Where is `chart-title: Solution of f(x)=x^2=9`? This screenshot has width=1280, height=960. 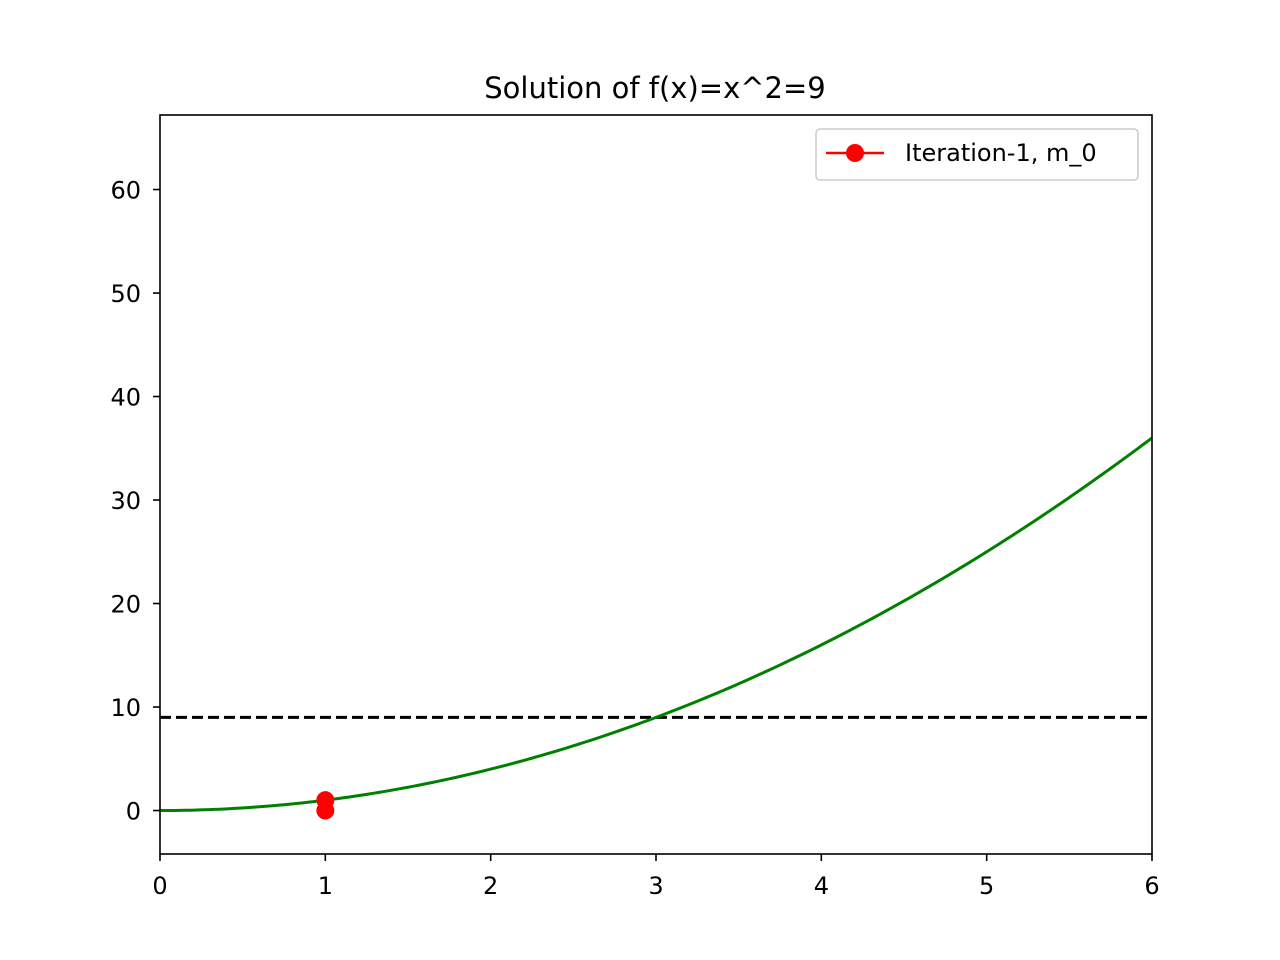 chart-title: Solution of f(x)=x^2=9 is located at coordinates (655, 88).